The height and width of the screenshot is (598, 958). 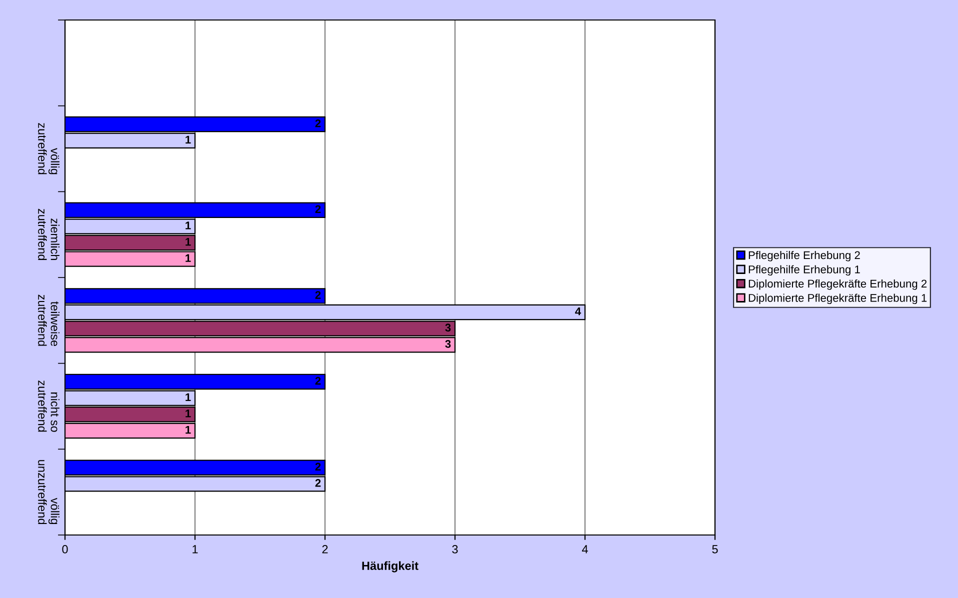 What do you see at coordinates (804, 256) in the screenshot?
I see `legend-label: Pflegehilfe Erhebung 2` at bounding box center [804, 256].